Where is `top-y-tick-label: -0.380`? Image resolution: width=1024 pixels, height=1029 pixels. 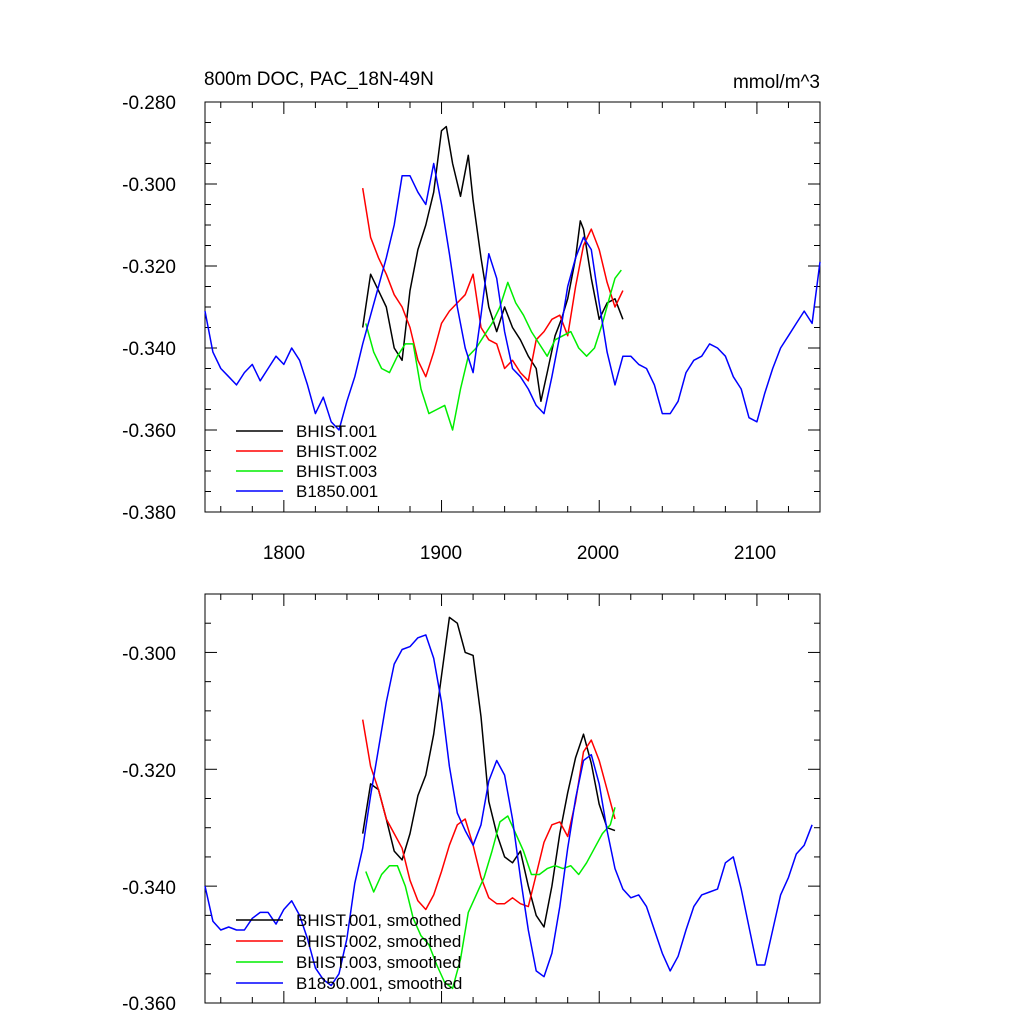
top-y-tick-label: -0.380 is located at coordinates (149, 513).